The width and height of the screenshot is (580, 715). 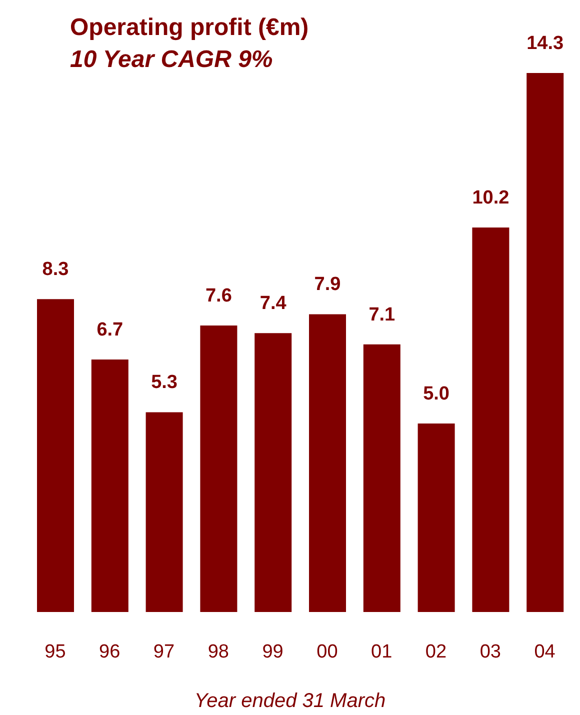 I want to click on chart-subtitle: 10 Year CAGR 9%, so click(x=171, y=60).